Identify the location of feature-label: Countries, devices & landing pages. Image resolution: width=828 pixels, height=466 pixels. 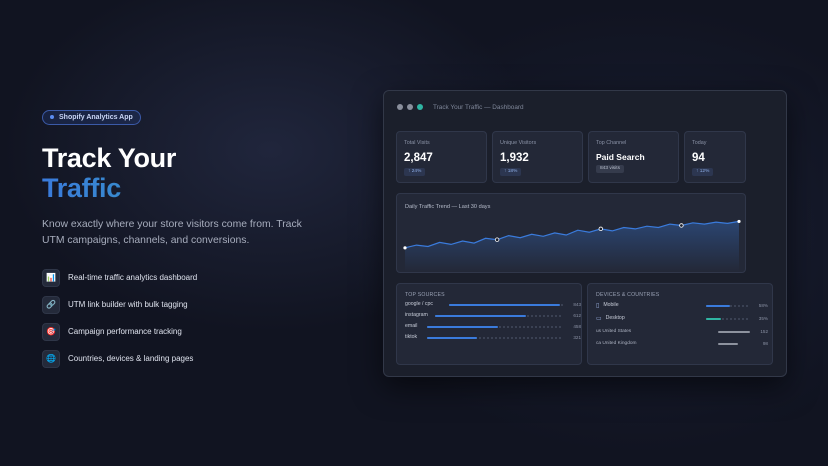
(131, 358).